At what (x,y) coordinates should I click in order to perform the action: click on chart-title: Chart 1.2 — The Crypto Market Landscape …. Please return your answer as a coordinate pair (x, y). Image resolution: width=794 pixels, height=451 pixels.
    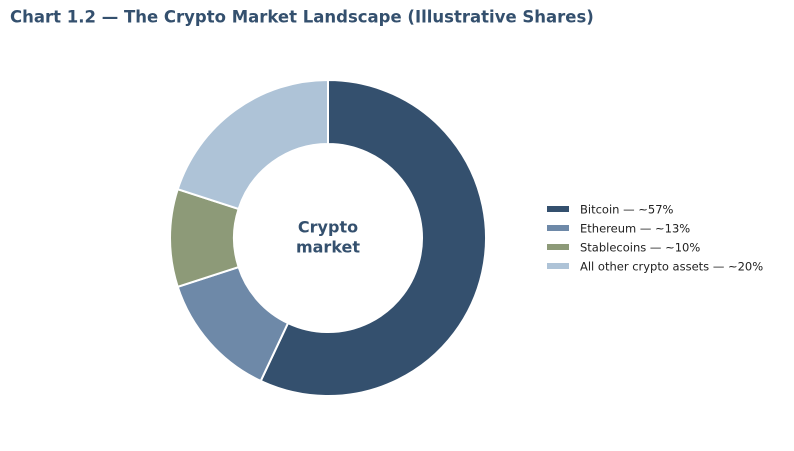
    Looking at the image, I should click on (302, 17).